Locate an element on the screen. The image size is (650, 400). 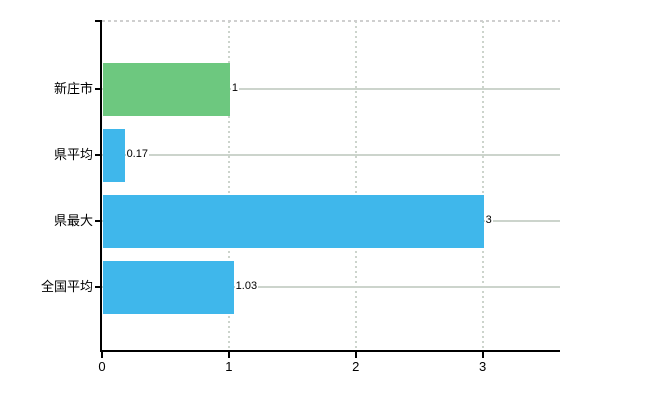
y-axis-line is located at coordinates (101, 186).